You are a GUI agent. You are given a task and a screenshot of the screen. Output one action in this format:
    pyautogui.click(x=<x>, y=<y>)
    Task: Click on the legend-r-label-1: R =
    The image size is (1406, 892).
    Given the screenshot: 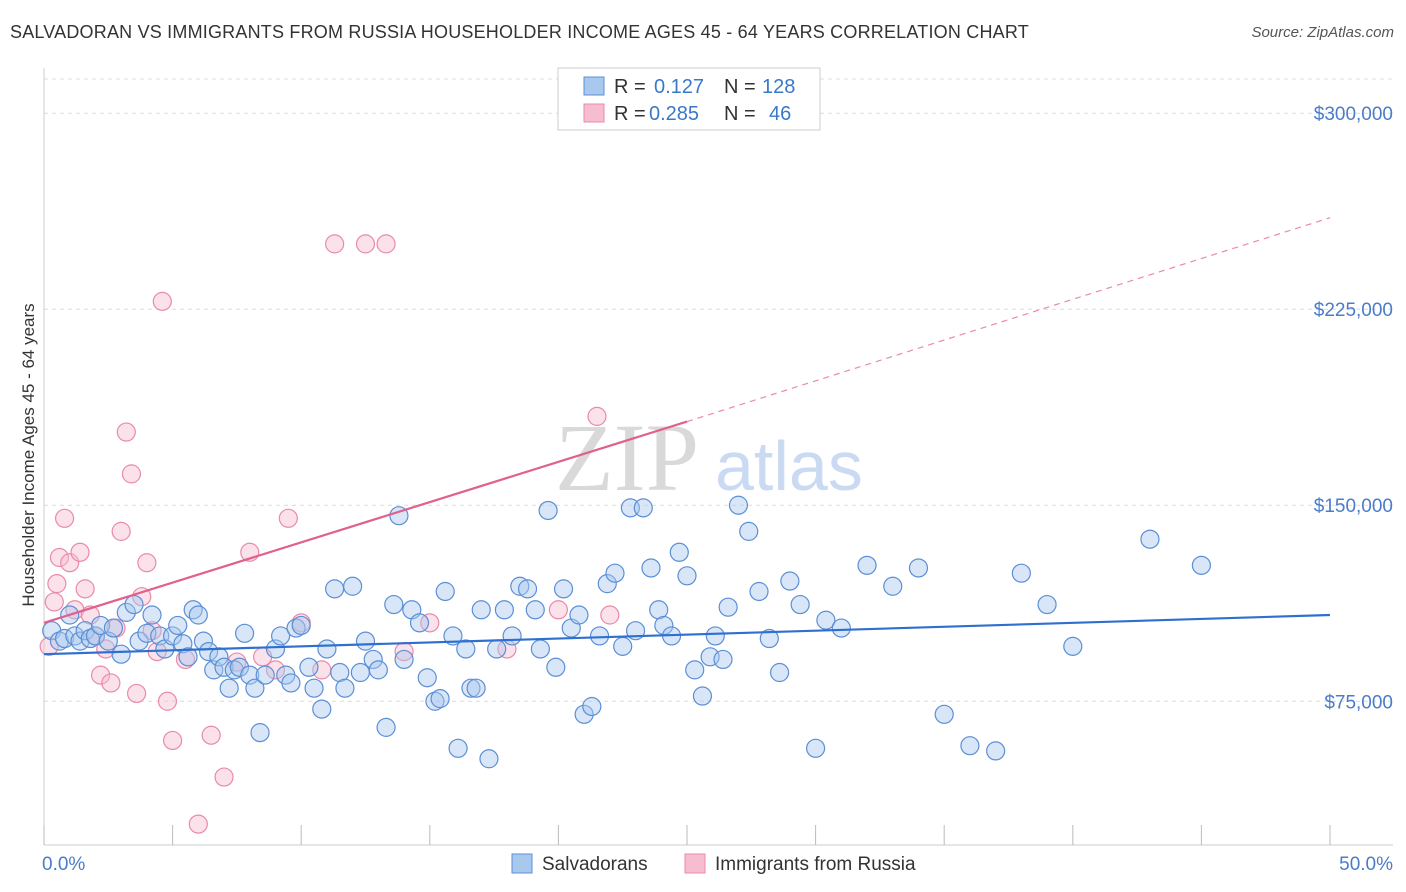 What is the action you would take?
    pyautogui.click(x=630, y=87)
    